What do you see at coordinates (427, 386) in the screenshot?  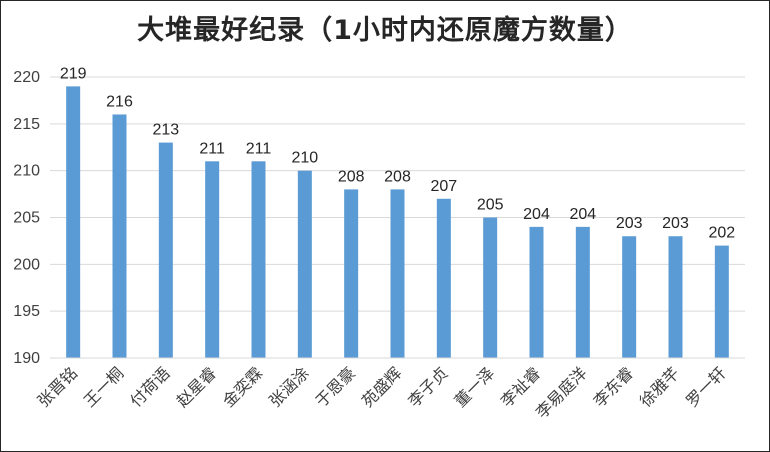 I see `category-label: 李子贞` at bounding box center [427, 386].